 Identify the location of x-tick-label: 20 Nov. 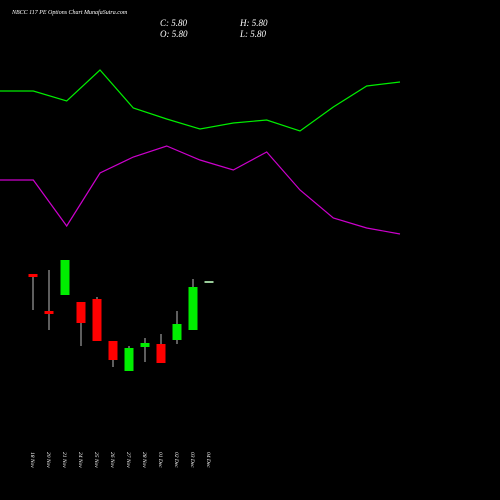
(48, 460).